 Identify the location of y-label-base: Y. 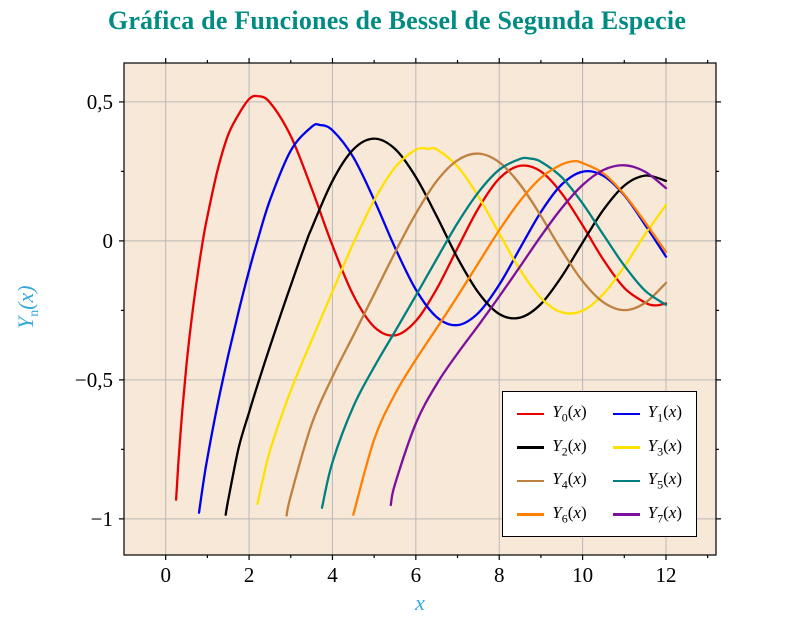
(25, 323).